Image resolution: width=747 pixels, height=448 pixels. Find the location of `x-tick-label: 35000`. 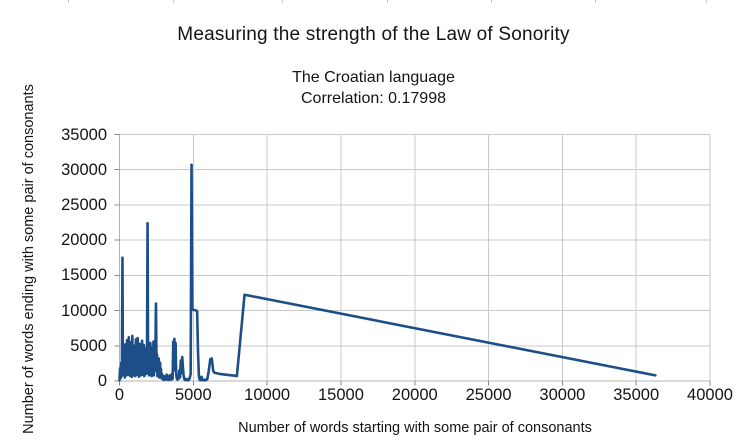

x-tick-label: 35000 is located at coordinates (636, 395).